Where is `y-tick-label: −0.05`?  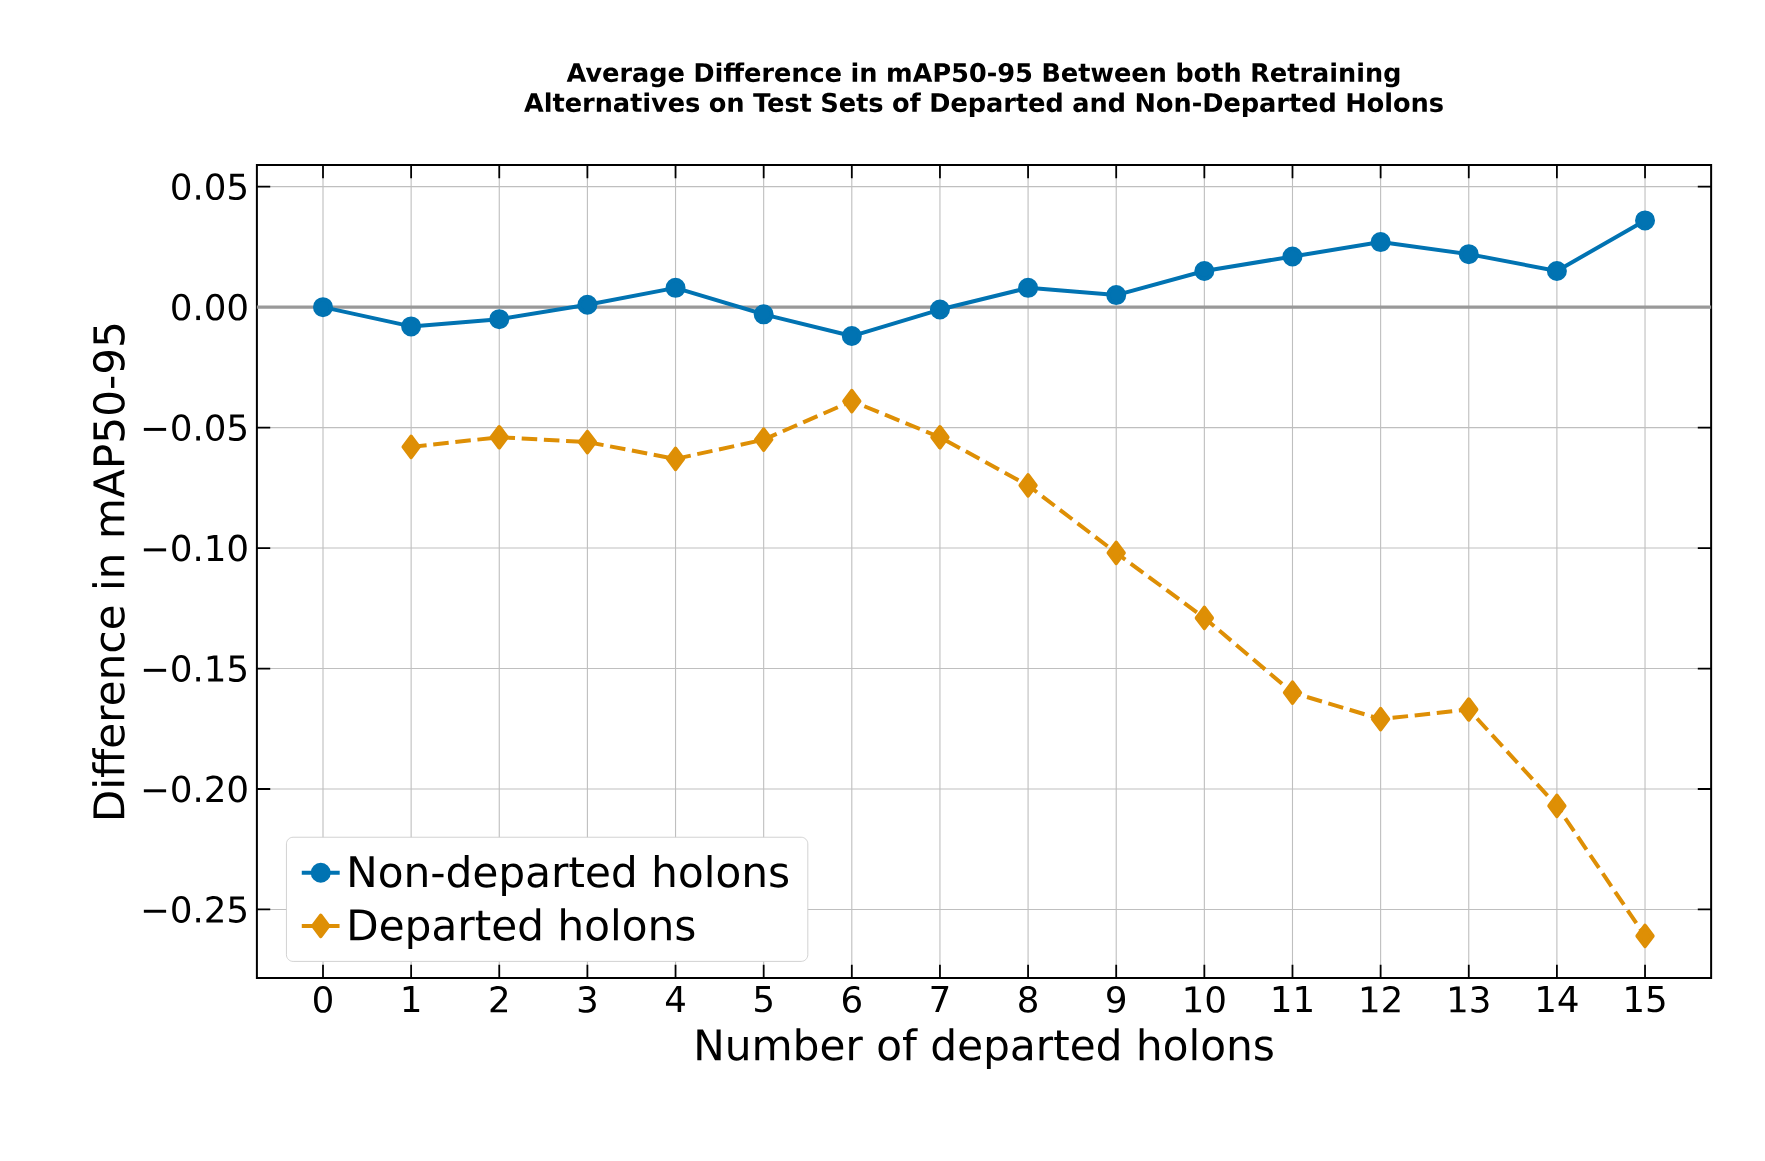 y-tick-label: −0.05 is located at coordinates (194, 428).